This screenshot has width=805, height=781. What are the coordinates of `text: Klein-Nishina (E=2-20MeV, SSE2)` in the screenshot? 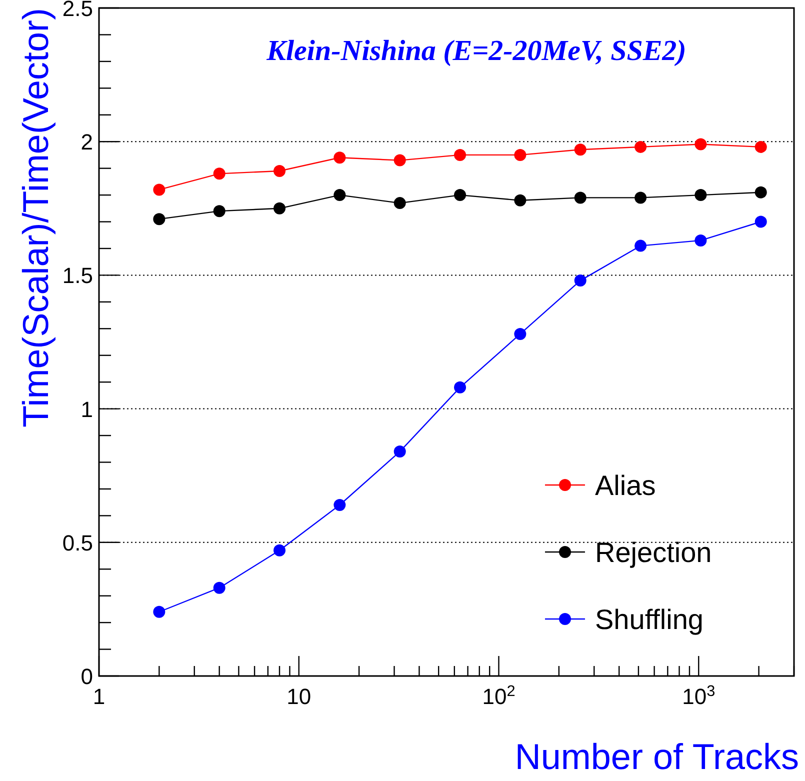 It's located at (476, 51).